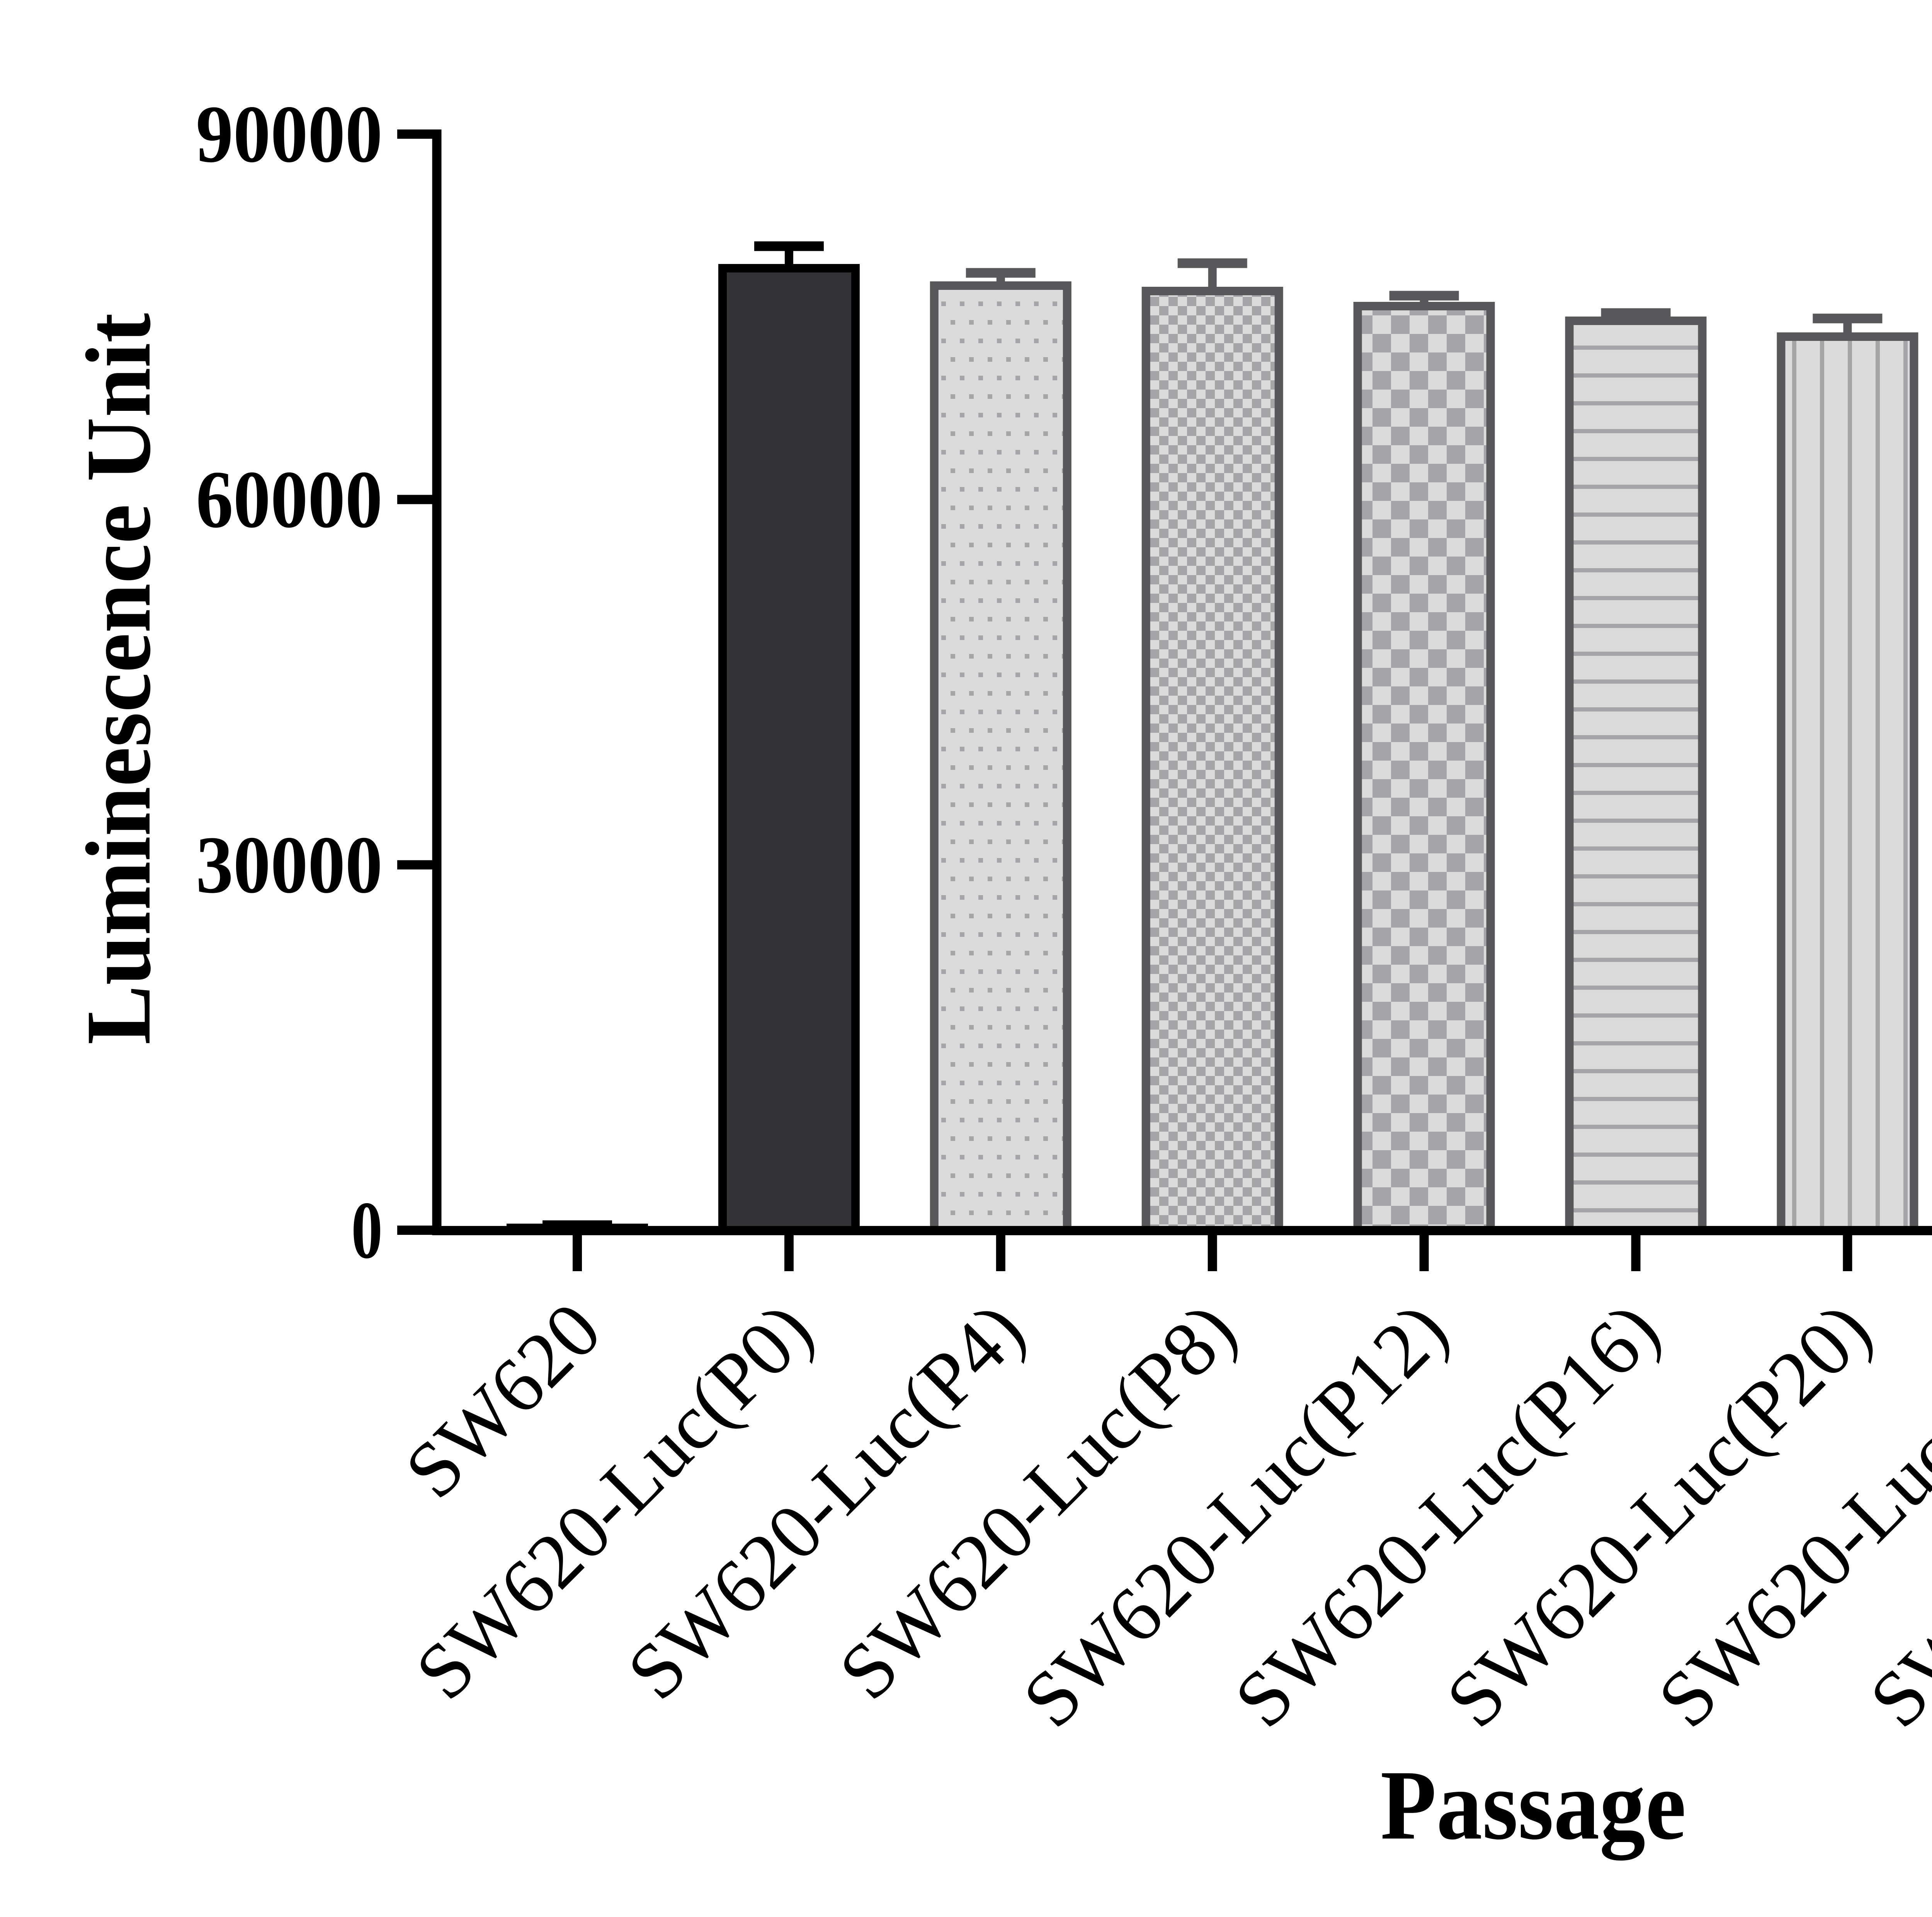 This screenshot has height=1917, width=1932. Describe the element at coordinates (289, 134) in the screenshot. I see `svg-text: 90000` at that location.